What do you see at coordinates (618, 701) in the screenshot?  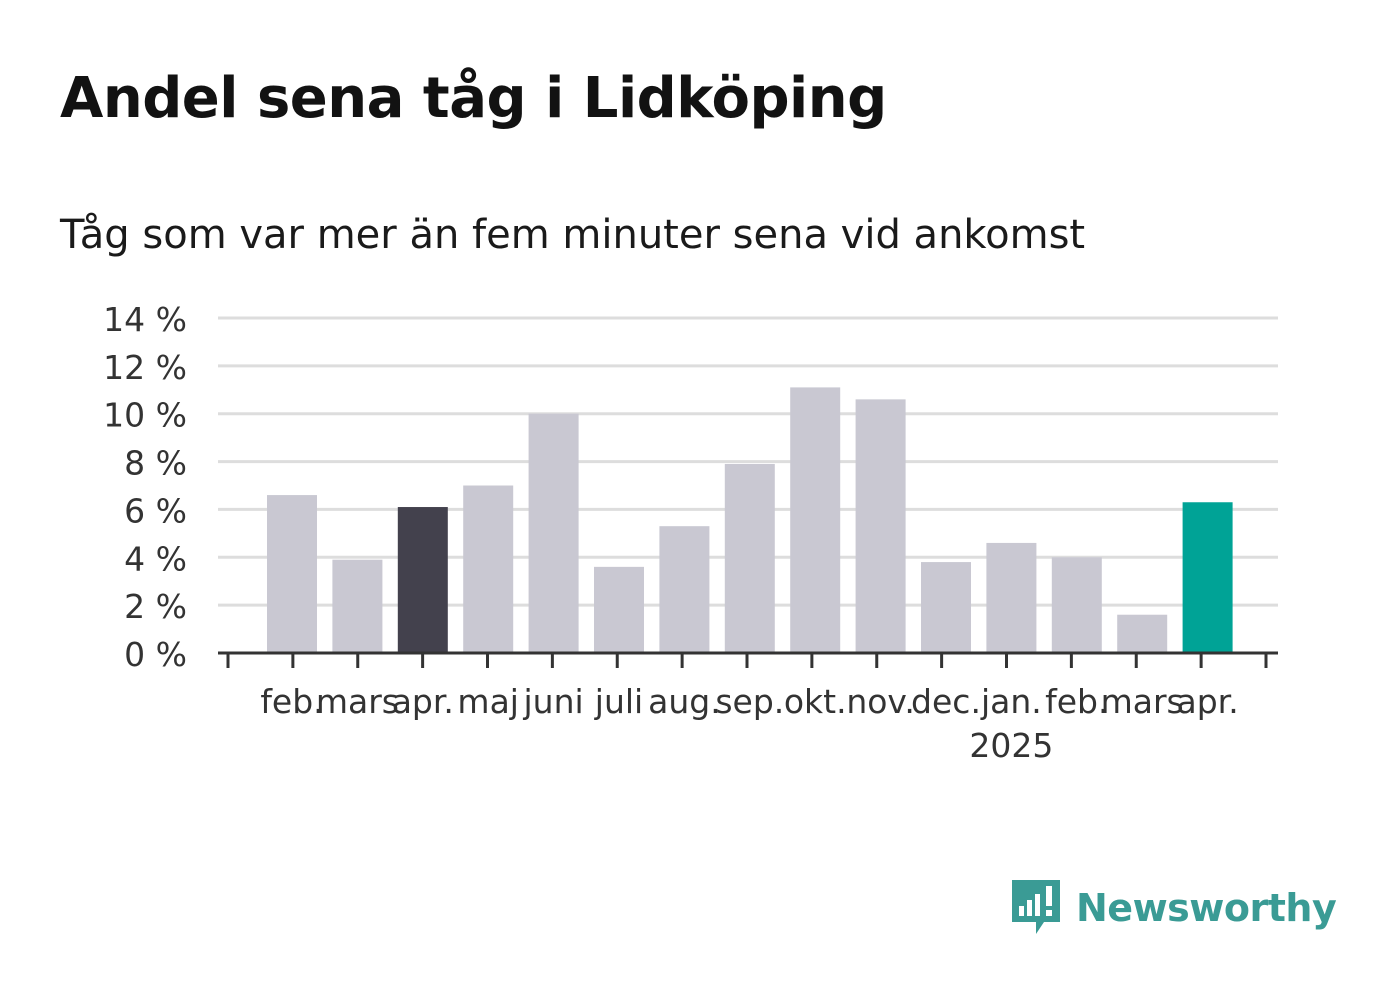 I see `x-tick-label: juli` at bounding box center [618, 701].